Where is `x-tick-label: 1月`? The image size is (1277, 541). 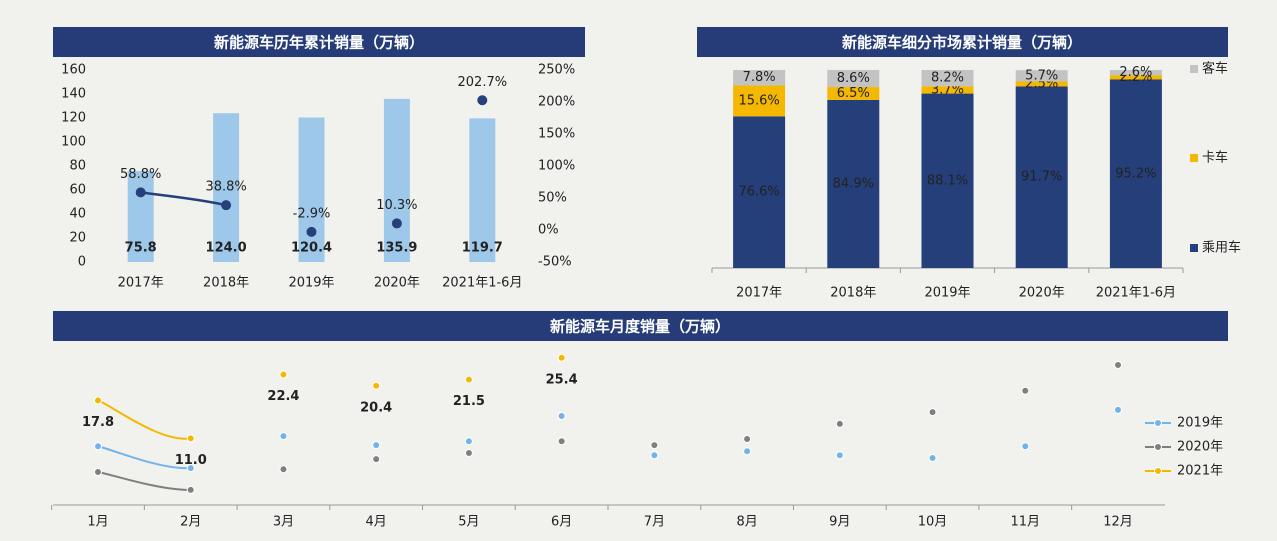
x-tick-label: 1月 is located at coordinates (97, 522).